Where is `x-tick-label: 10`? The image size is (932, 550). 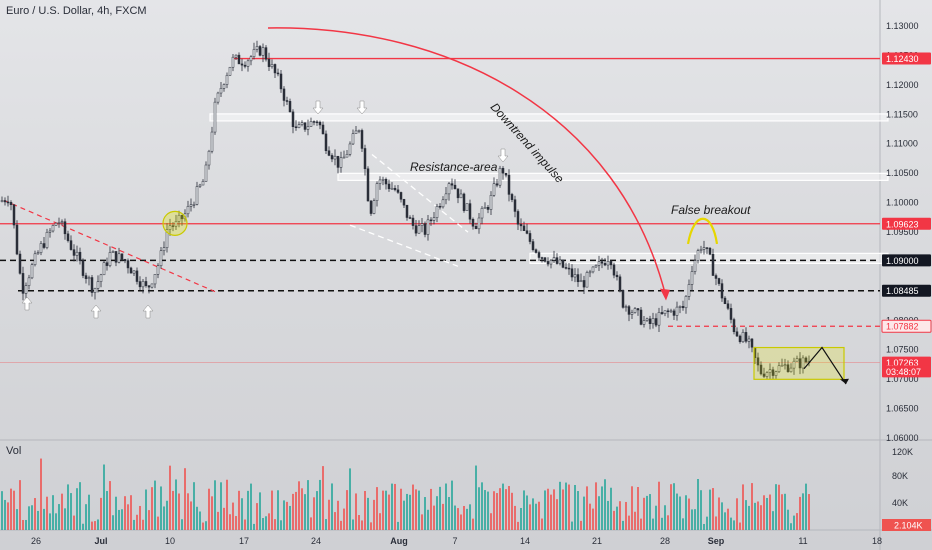
x-tick-label: 10 is located at coordinates (170, 541).